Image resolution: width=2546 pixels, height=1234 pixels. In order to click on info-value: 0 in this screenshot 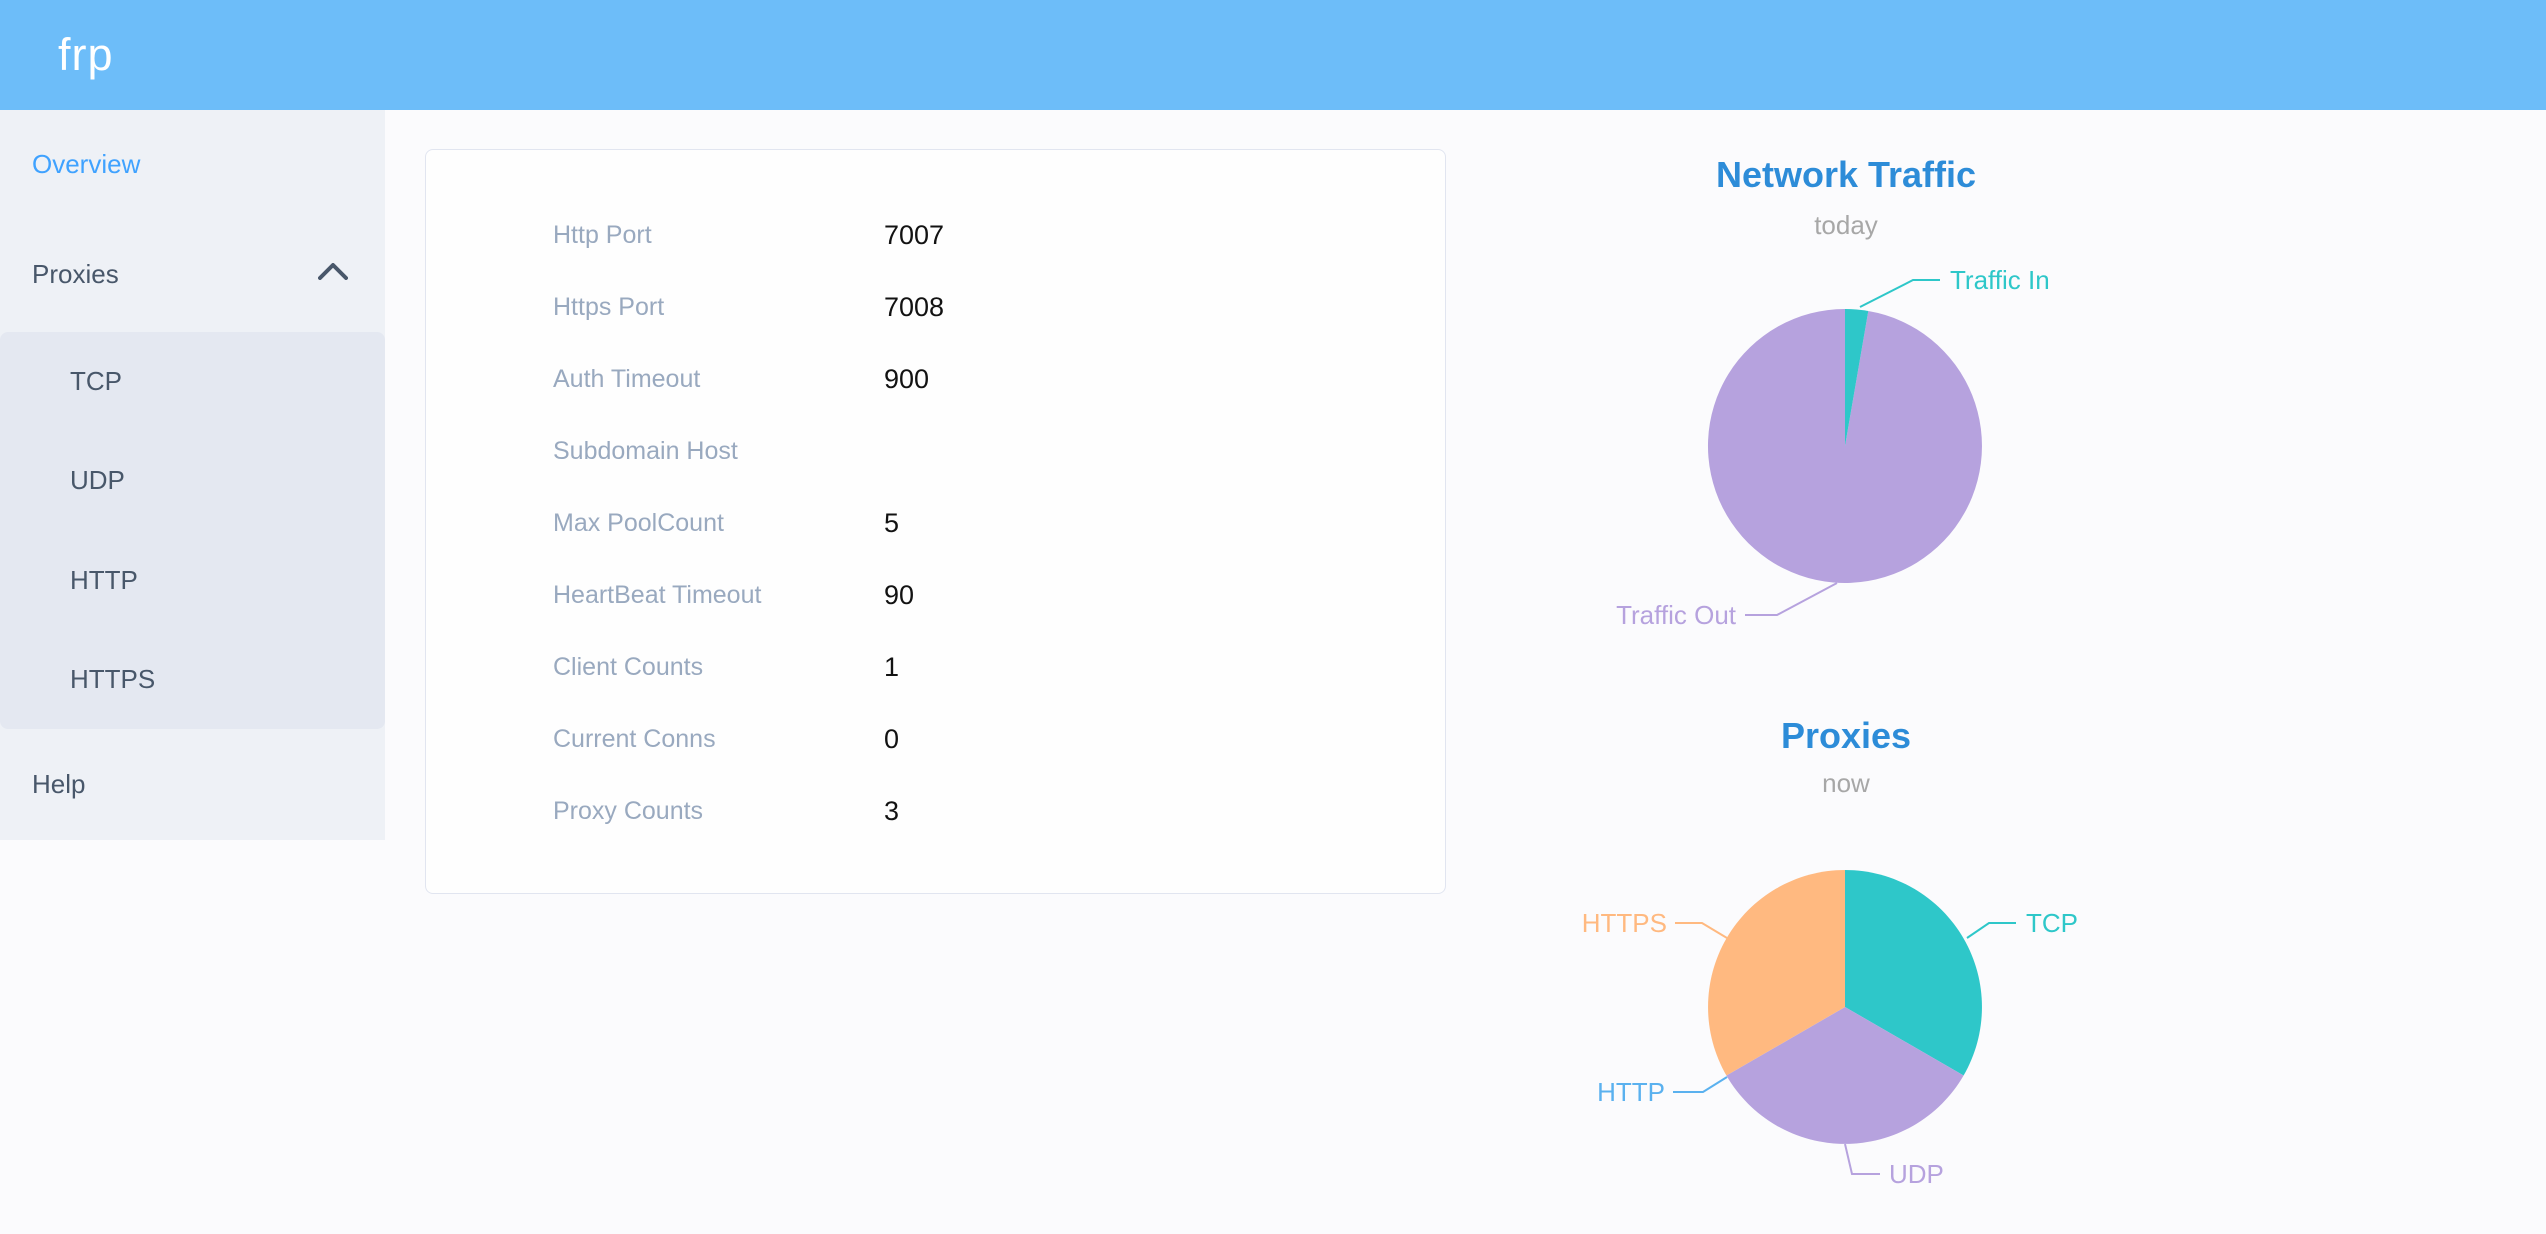, I will do `click(892, 738)`.